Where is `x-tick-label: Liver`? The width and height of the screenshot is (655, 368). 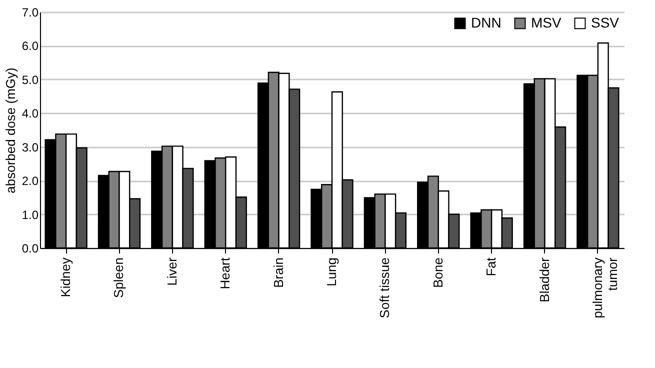 x-tick-label: Liver is located at coordinates (172, 271).